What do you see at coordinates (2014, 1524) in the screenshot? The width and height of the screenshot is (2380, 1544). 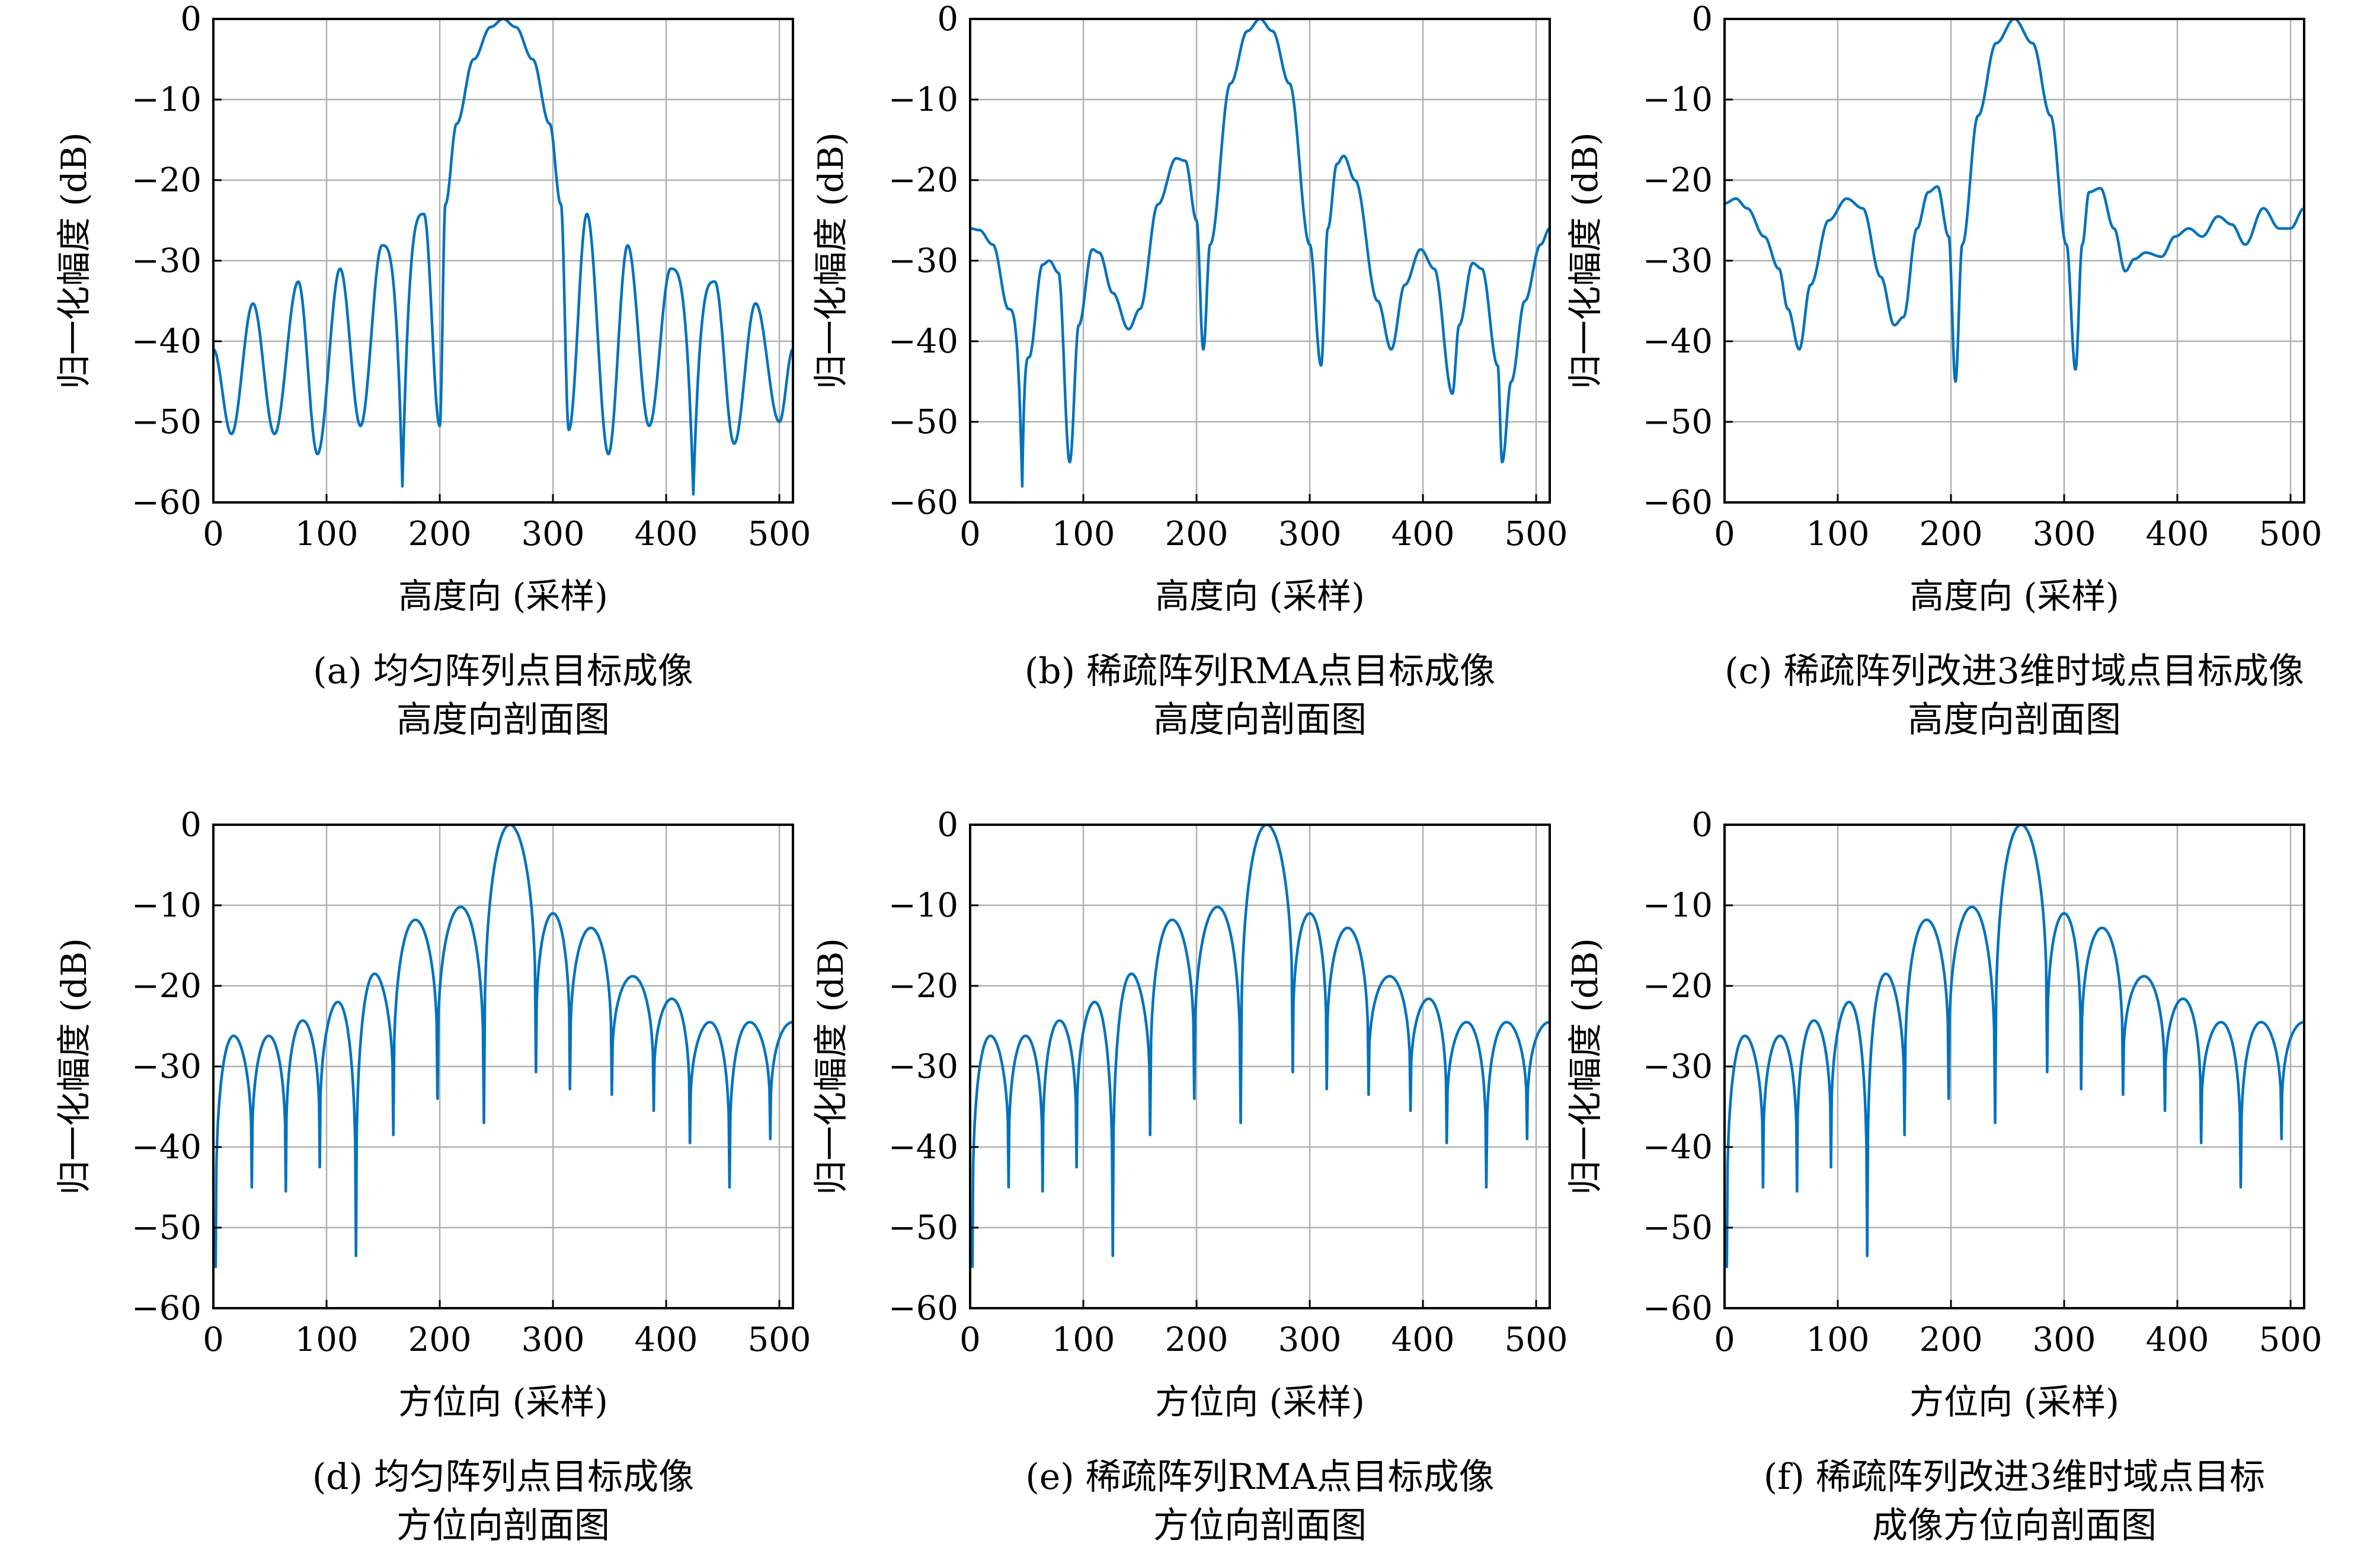 I see `caption-line-2: 成像方位向剖面图` at bounding box center [2014, 1524].